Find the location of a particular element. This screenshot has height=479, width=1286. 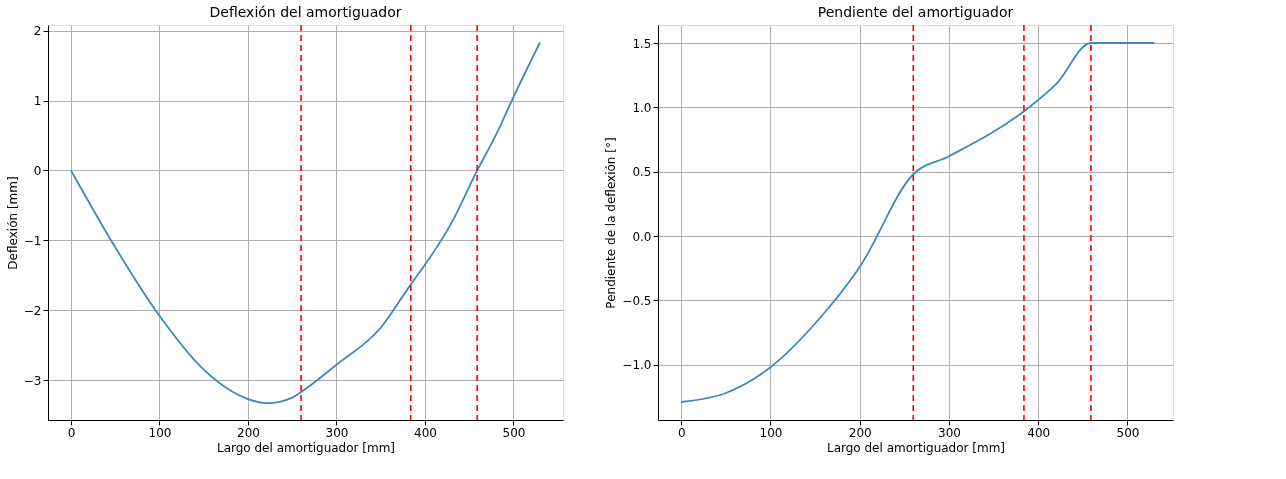

y-tick-label: −0.5 is located at coordinates (637, 300).